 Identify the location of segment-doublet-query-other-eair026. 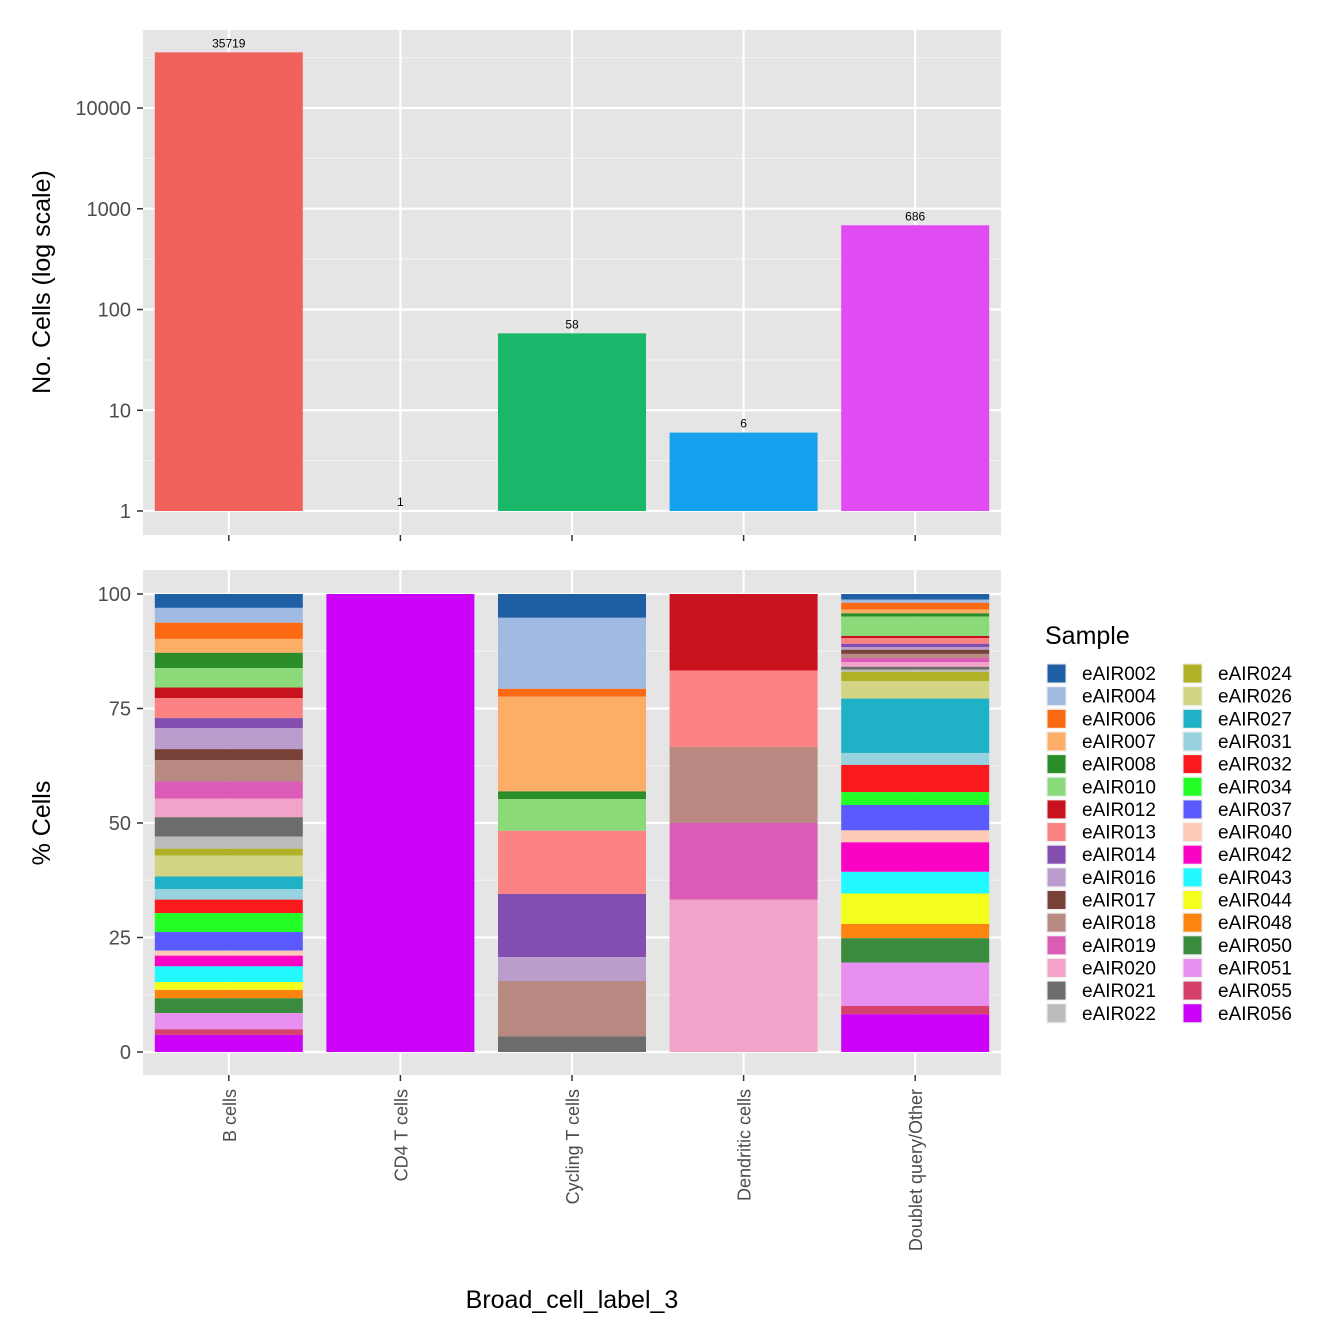
(915, 690).